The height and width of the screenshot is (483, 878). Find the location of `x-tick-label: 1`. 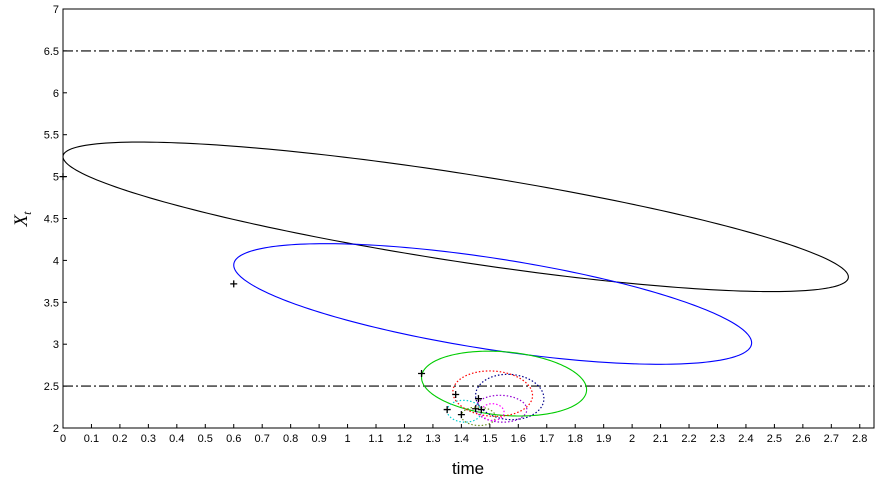

x-tick-label: 1 is located at coordinates (347, 439).